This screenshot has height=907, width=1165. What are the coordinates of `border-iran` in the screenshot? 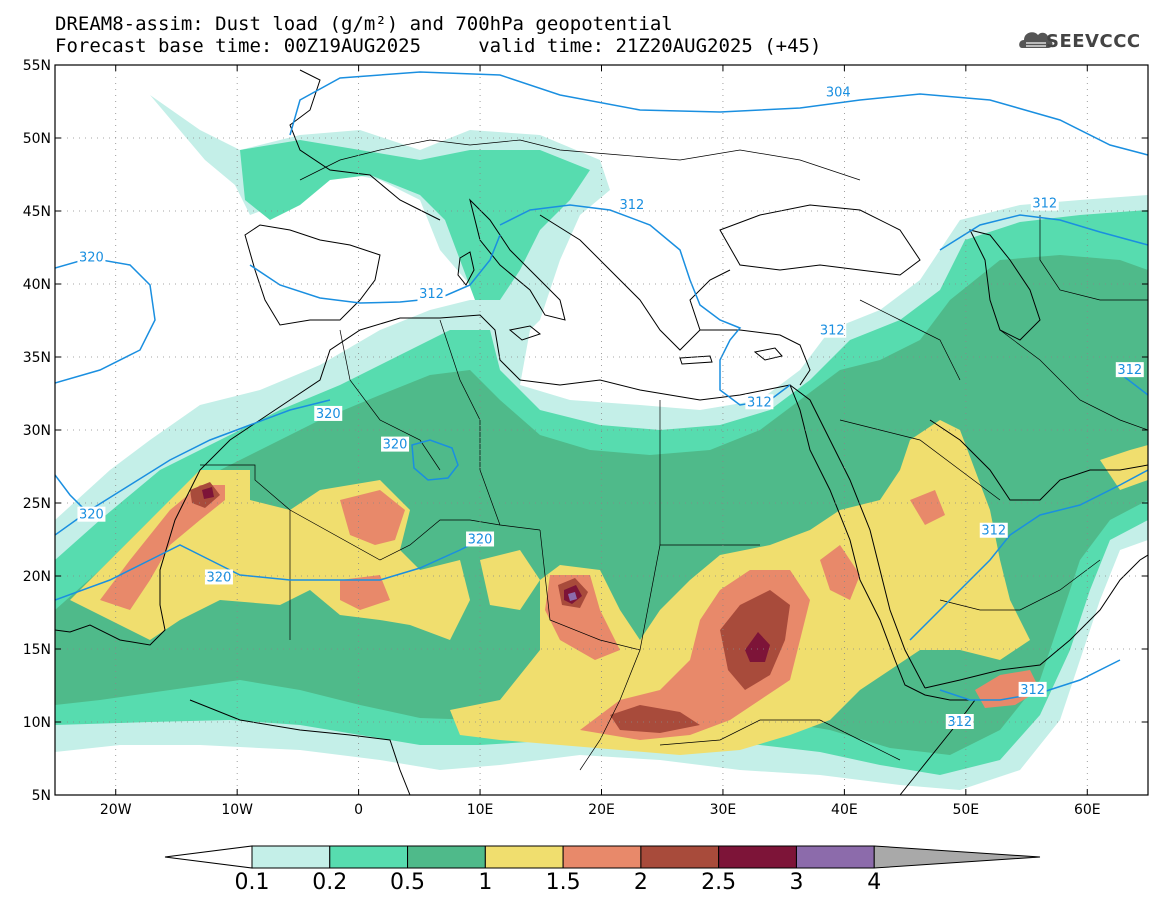 It's located at (1073, 380).